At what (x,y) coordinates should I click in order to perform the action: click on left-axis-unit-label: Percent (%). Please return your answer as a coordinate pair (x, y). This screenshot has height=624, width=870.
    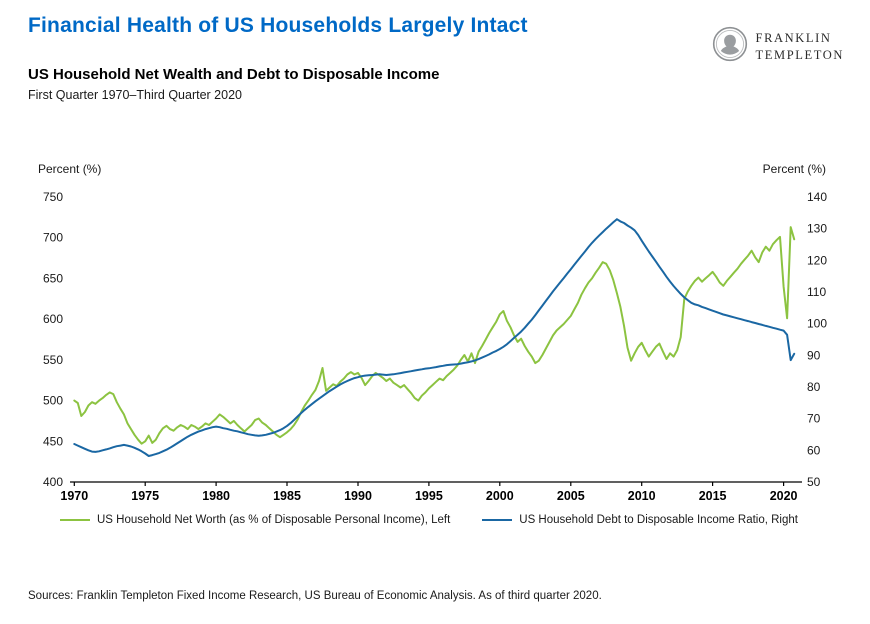
    Looking at the image, I should click on (70, 169).